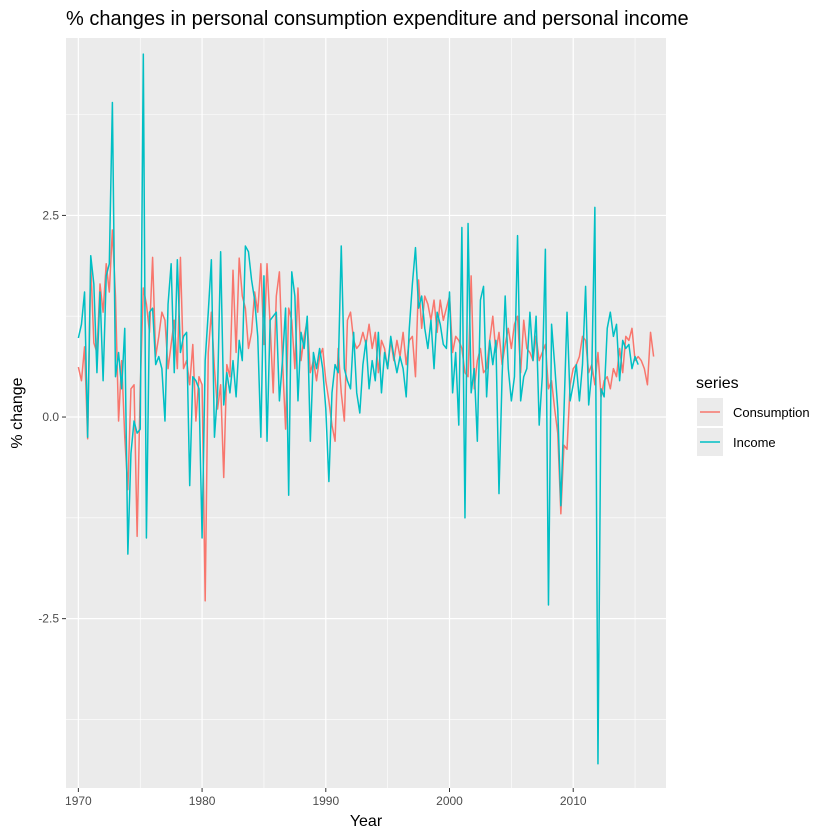 This screenshot has height=840, width=840. I want to click on y-axis-title: % change, so click(17, 412).